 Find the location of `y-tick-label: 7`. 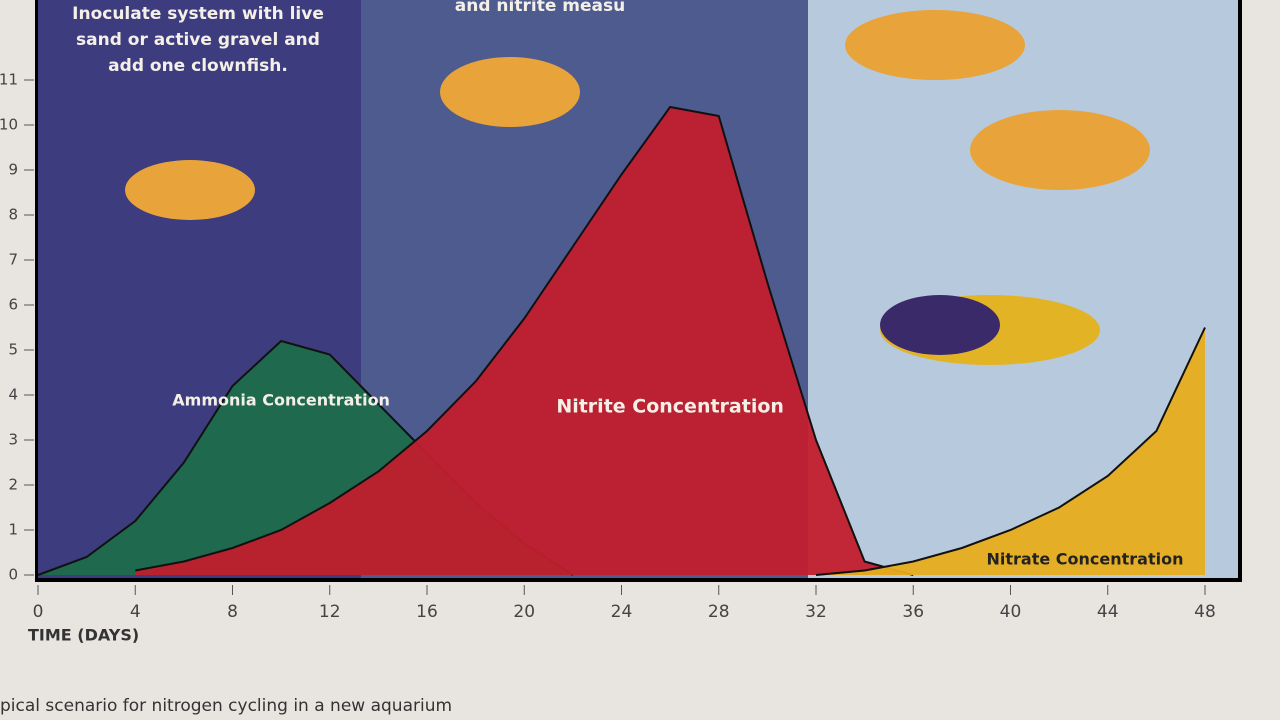

y-tick-label: 7 is located at coordinates (13, 260).